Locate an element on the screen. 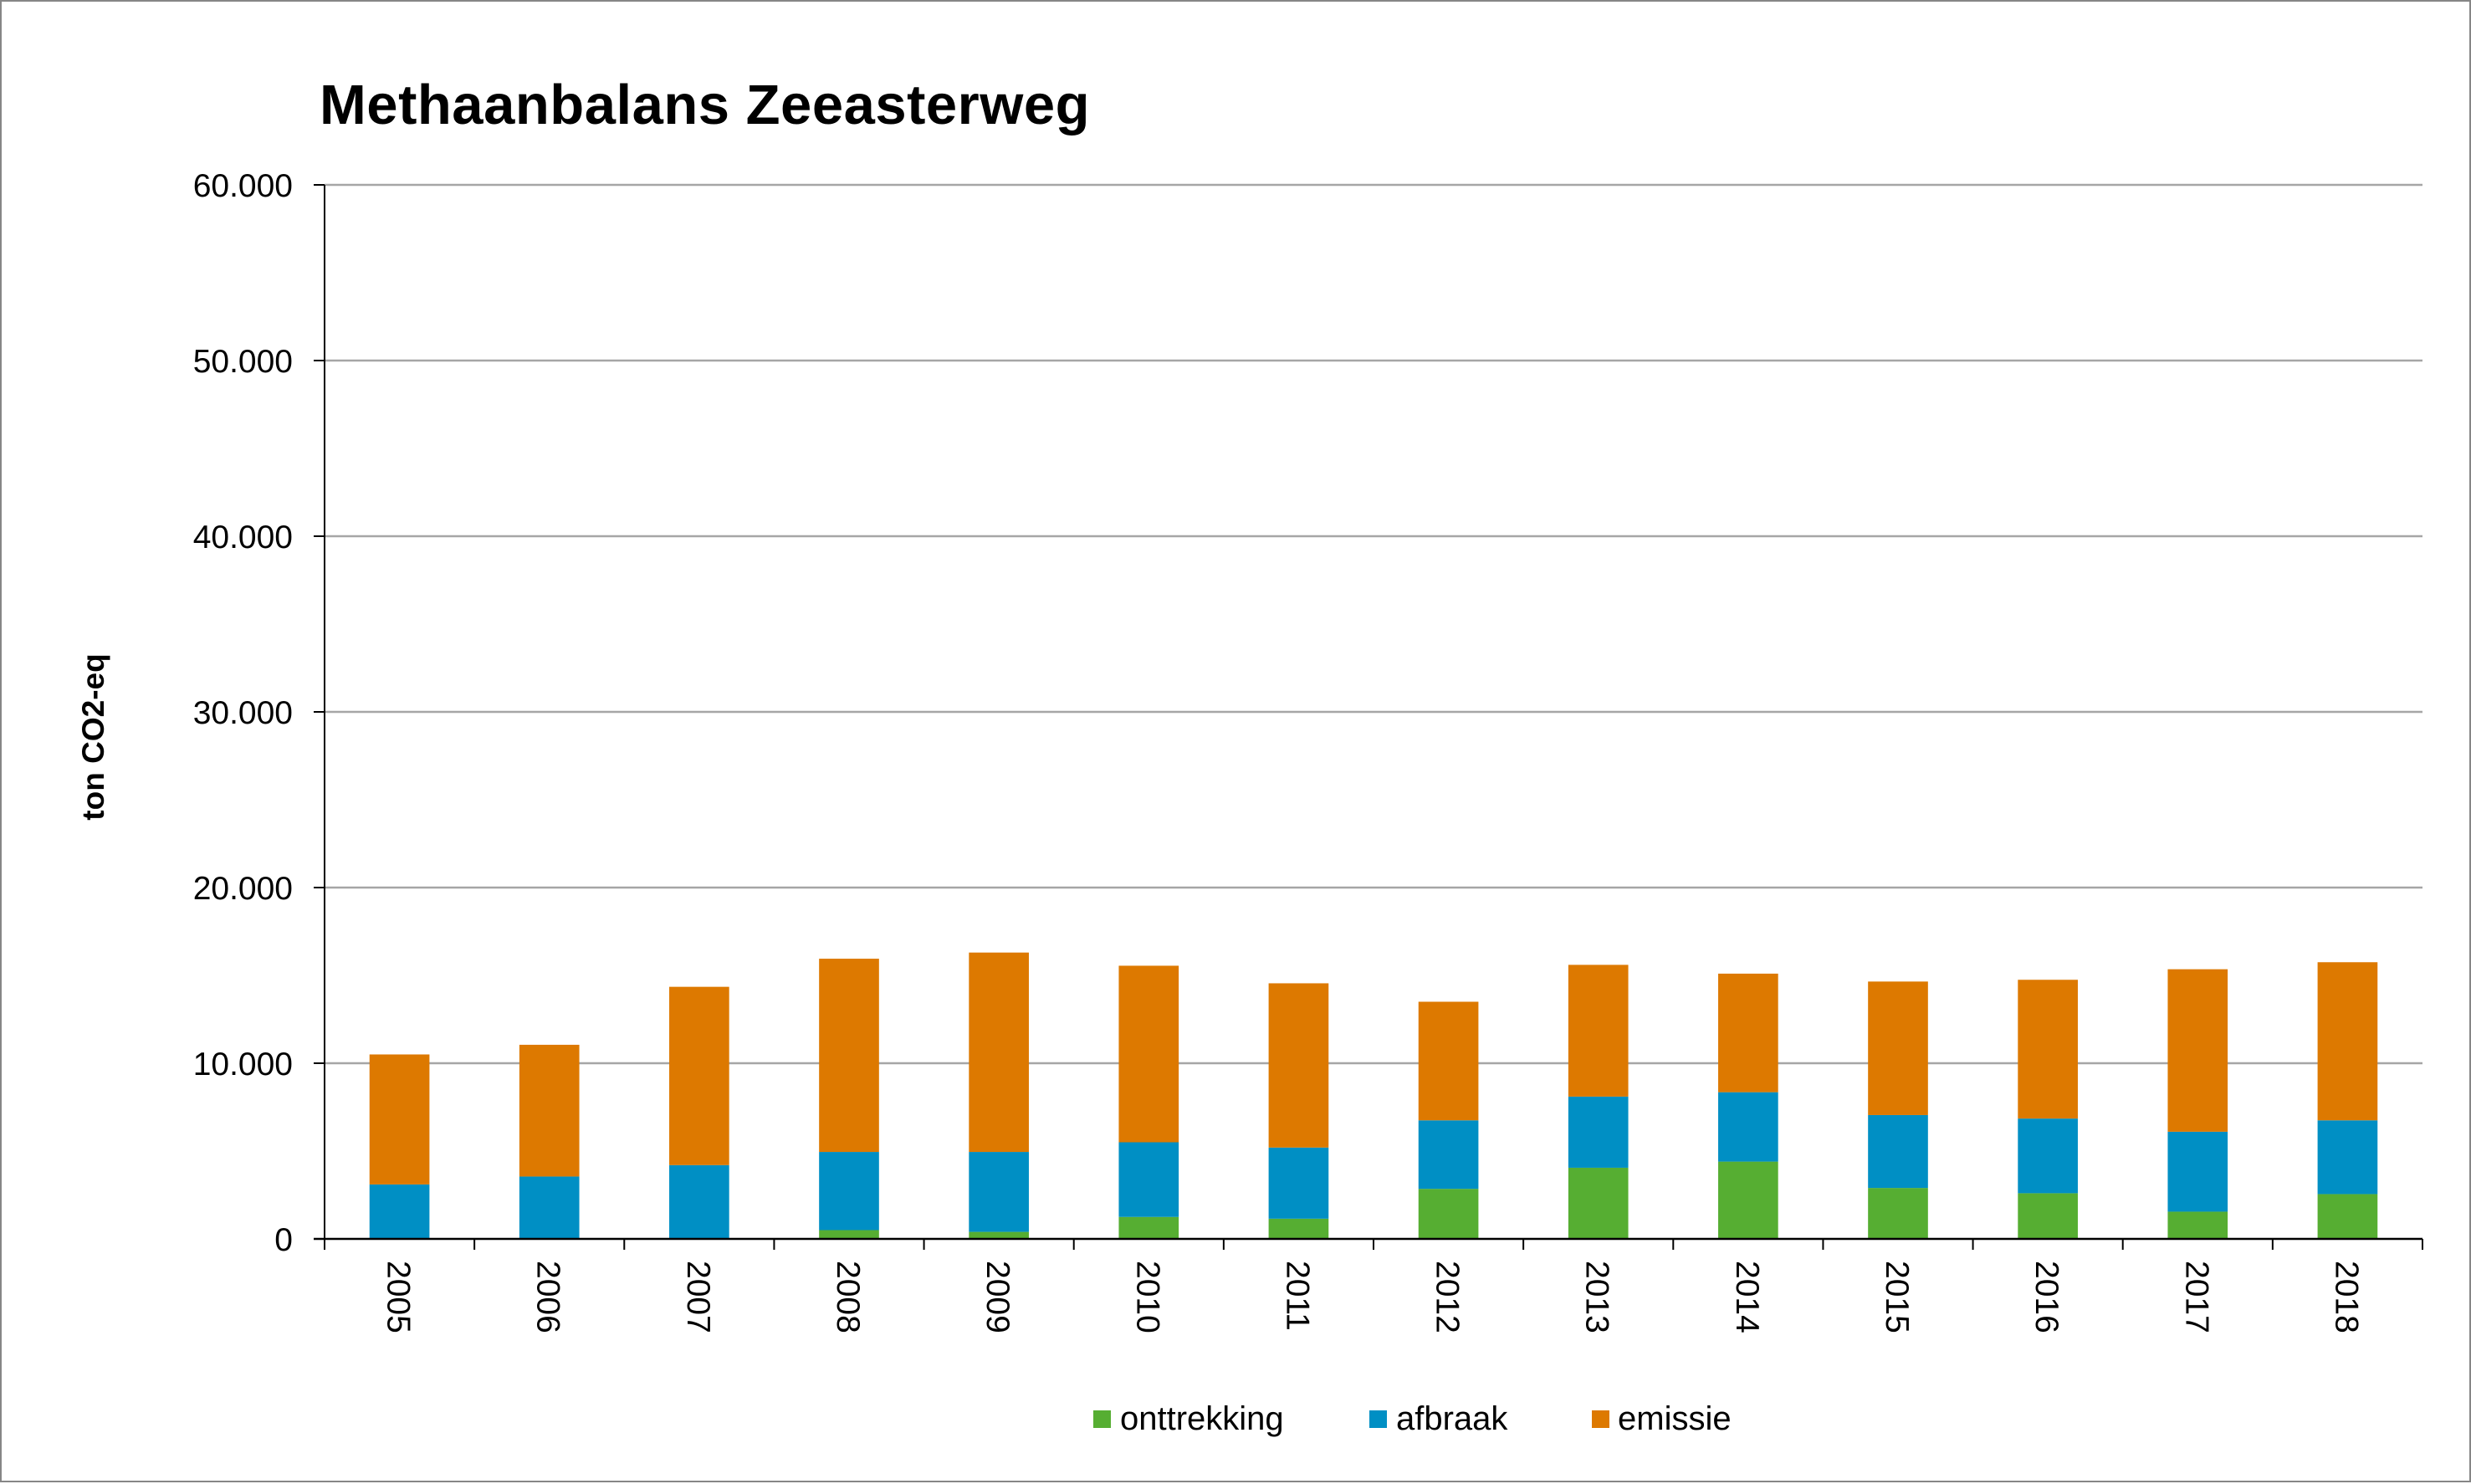 The image size is (2471, 1484). bar-stack-2015 is located at coordinates (1898, 1110).